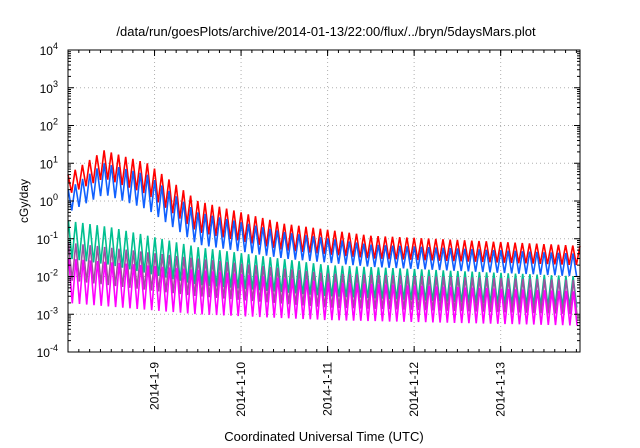 This screenshot has height=448, width=640. What do you see at coordinates (24, 201) in the screenshot?
I see `y-axis-label: cGy/day` at bounding box center [24, 201].